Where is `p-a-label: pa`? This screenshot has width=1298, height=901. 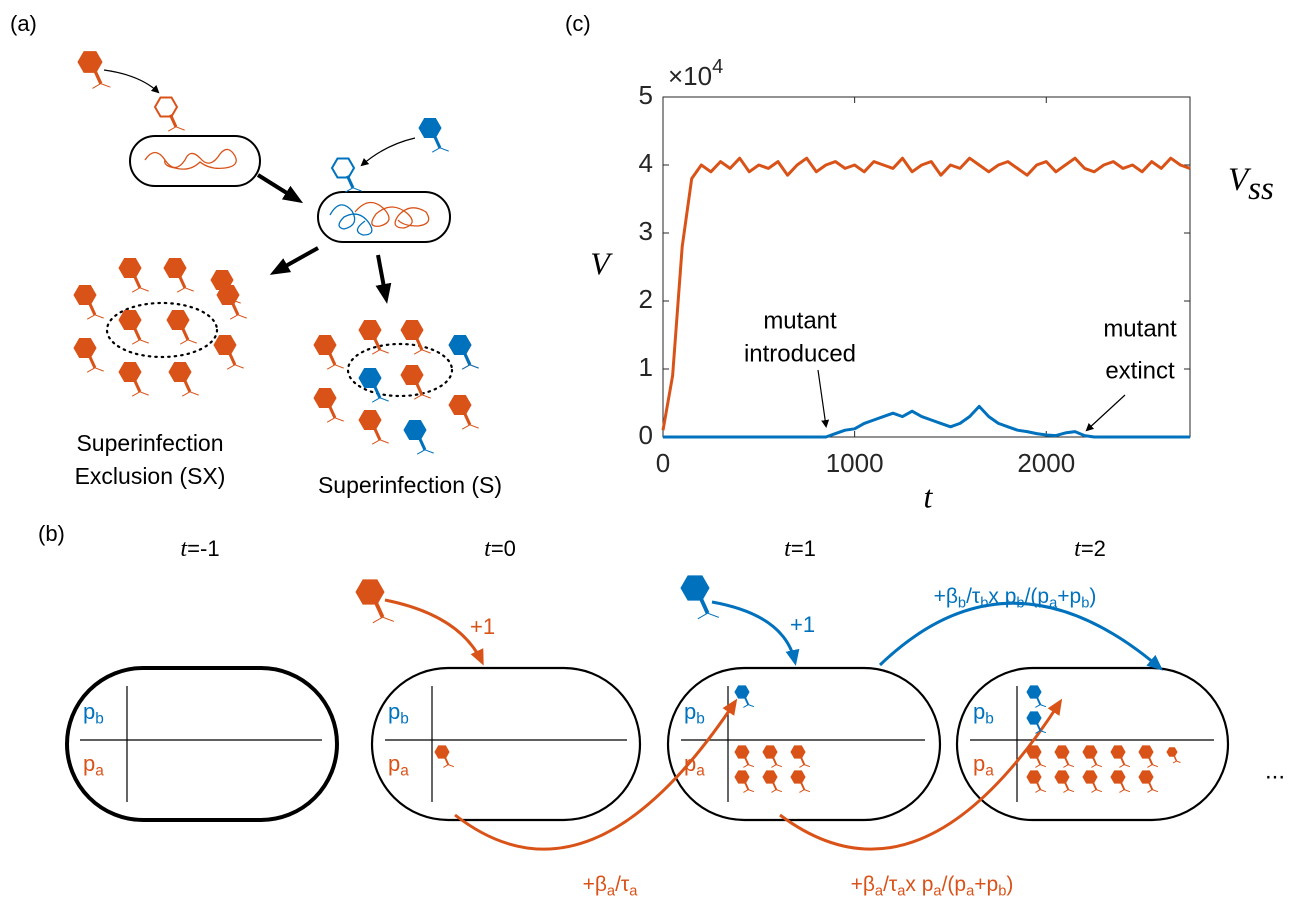
p-a-label: pa is located at coordinates (93, 765).